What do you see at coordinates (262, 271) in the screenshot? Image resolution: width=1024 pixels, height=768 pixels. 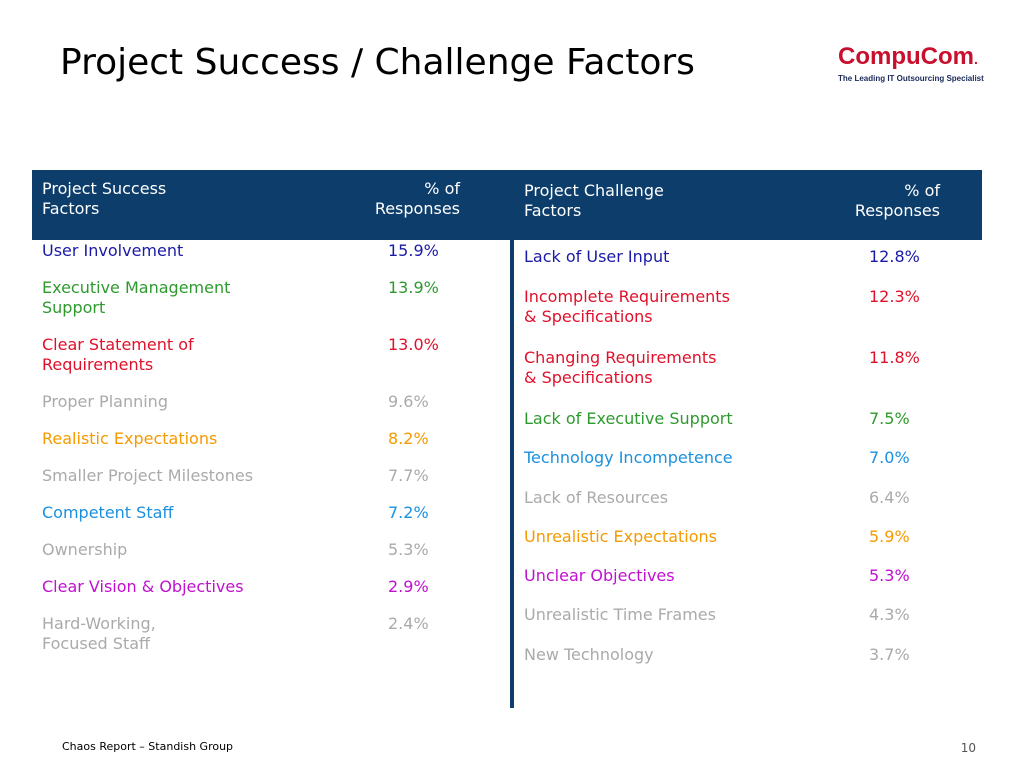 I see `success-row: User Involvement 15.9%` at bounding box center [262, 271].